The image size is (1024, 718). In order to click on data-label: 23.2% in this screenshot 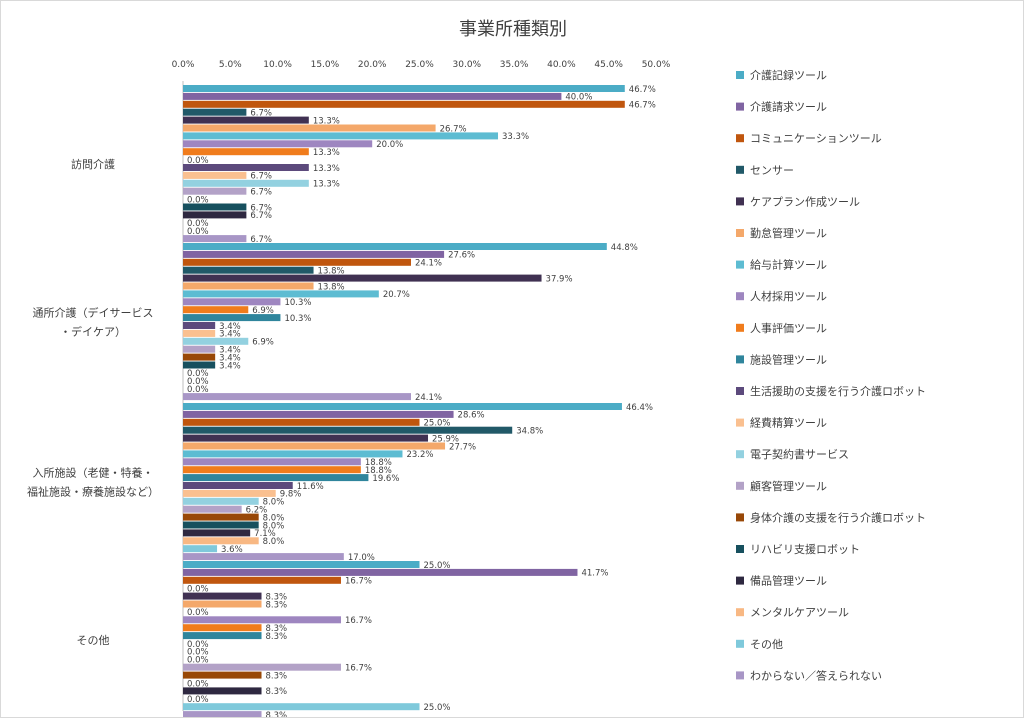, I will do `click(419, 455)`.